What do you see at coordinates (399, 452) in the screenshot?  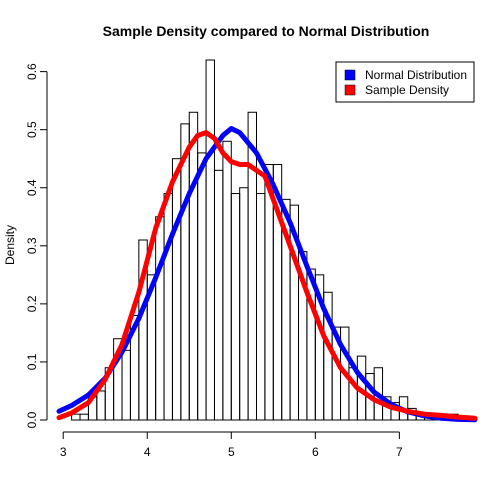 I see `x-tick-label: 7` at bounding box center [399, 452].